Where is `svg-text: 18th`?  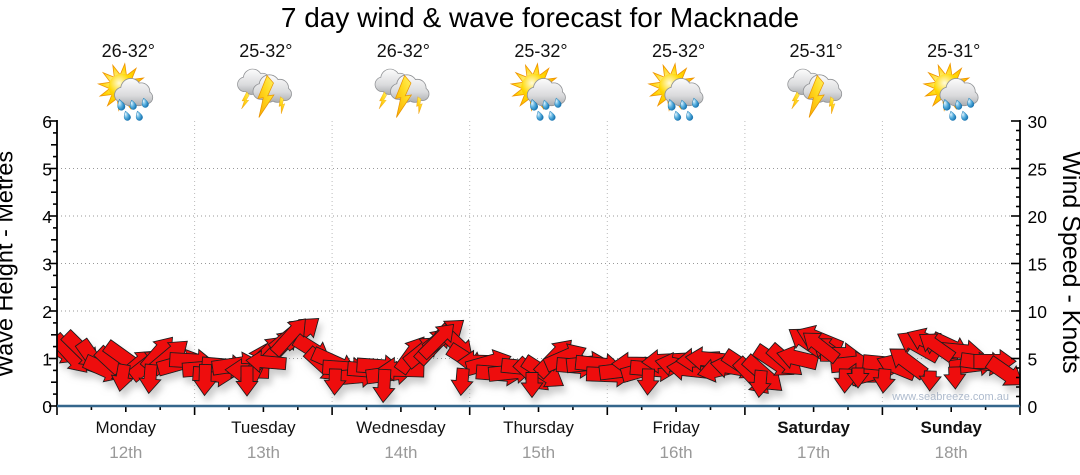
svg-text: 18th is located at coordinates (951, 452).